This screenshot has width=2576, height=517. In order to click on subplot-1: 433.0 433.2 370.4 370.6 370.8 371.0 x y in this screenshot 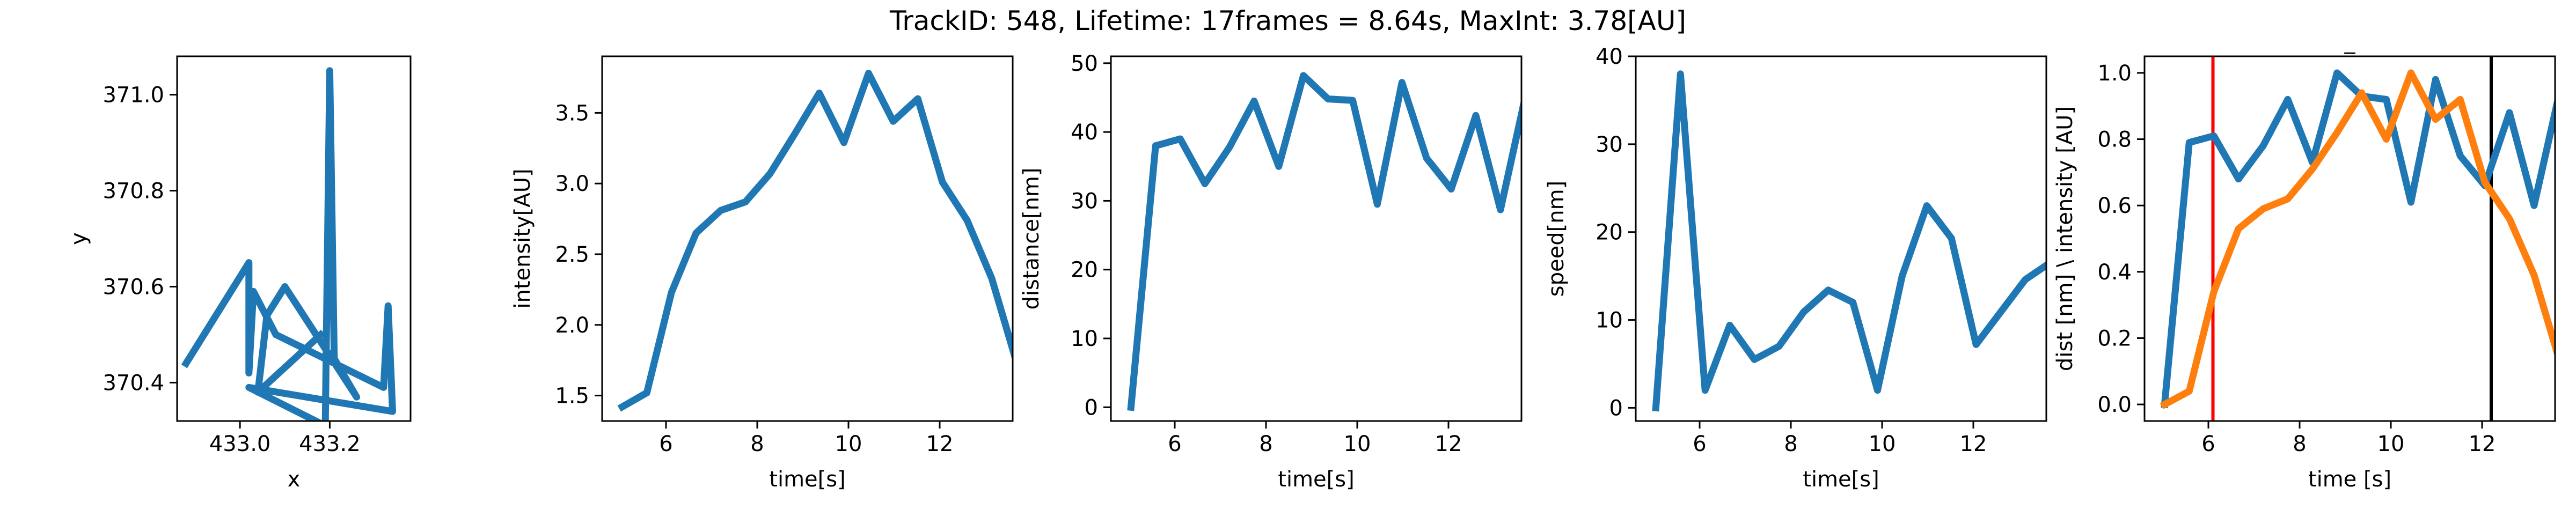, I will do `click(239, 273)`.